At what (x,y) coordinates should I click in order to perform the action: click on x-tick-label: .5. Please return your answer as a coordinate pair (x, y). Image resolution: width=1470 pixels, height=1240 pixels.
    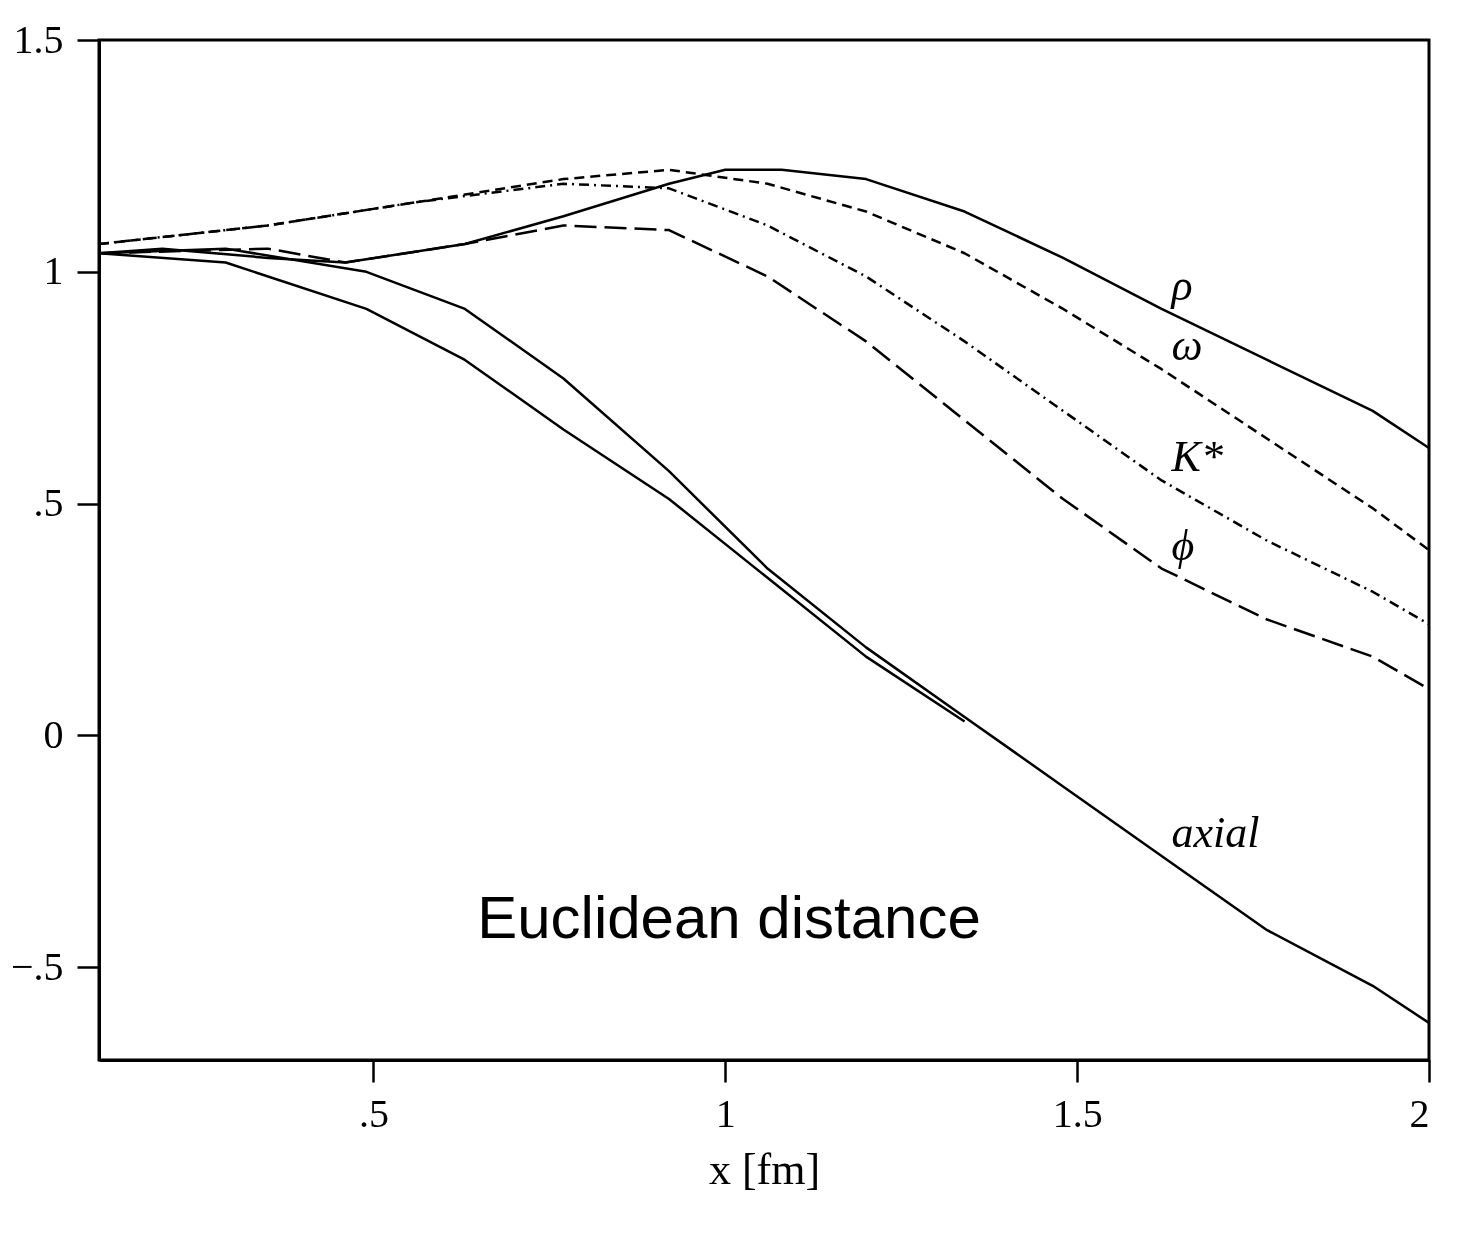
    Looking at the image, I should click on (373, 1113).